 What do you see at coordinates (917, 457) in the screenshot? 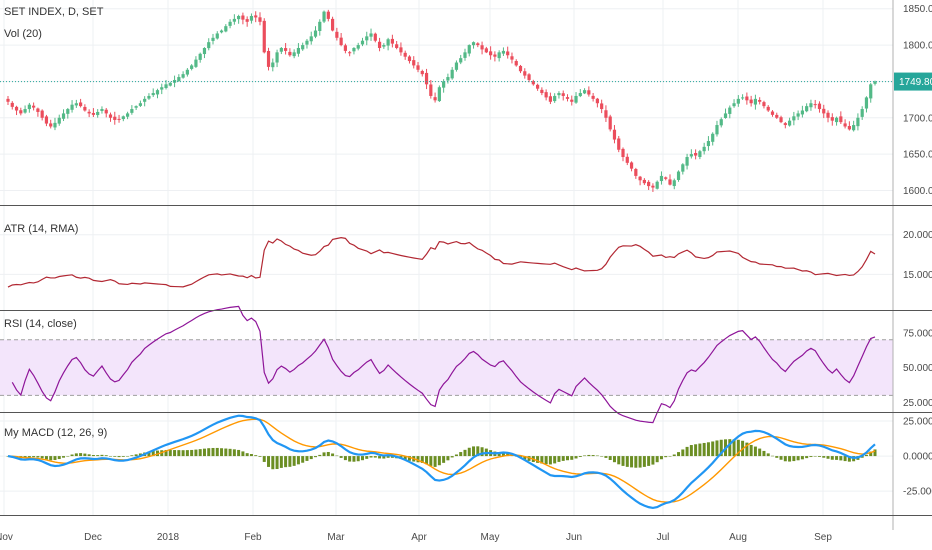
I see `macd-tick-label: 0.0000` at bounding box center [917, 457].